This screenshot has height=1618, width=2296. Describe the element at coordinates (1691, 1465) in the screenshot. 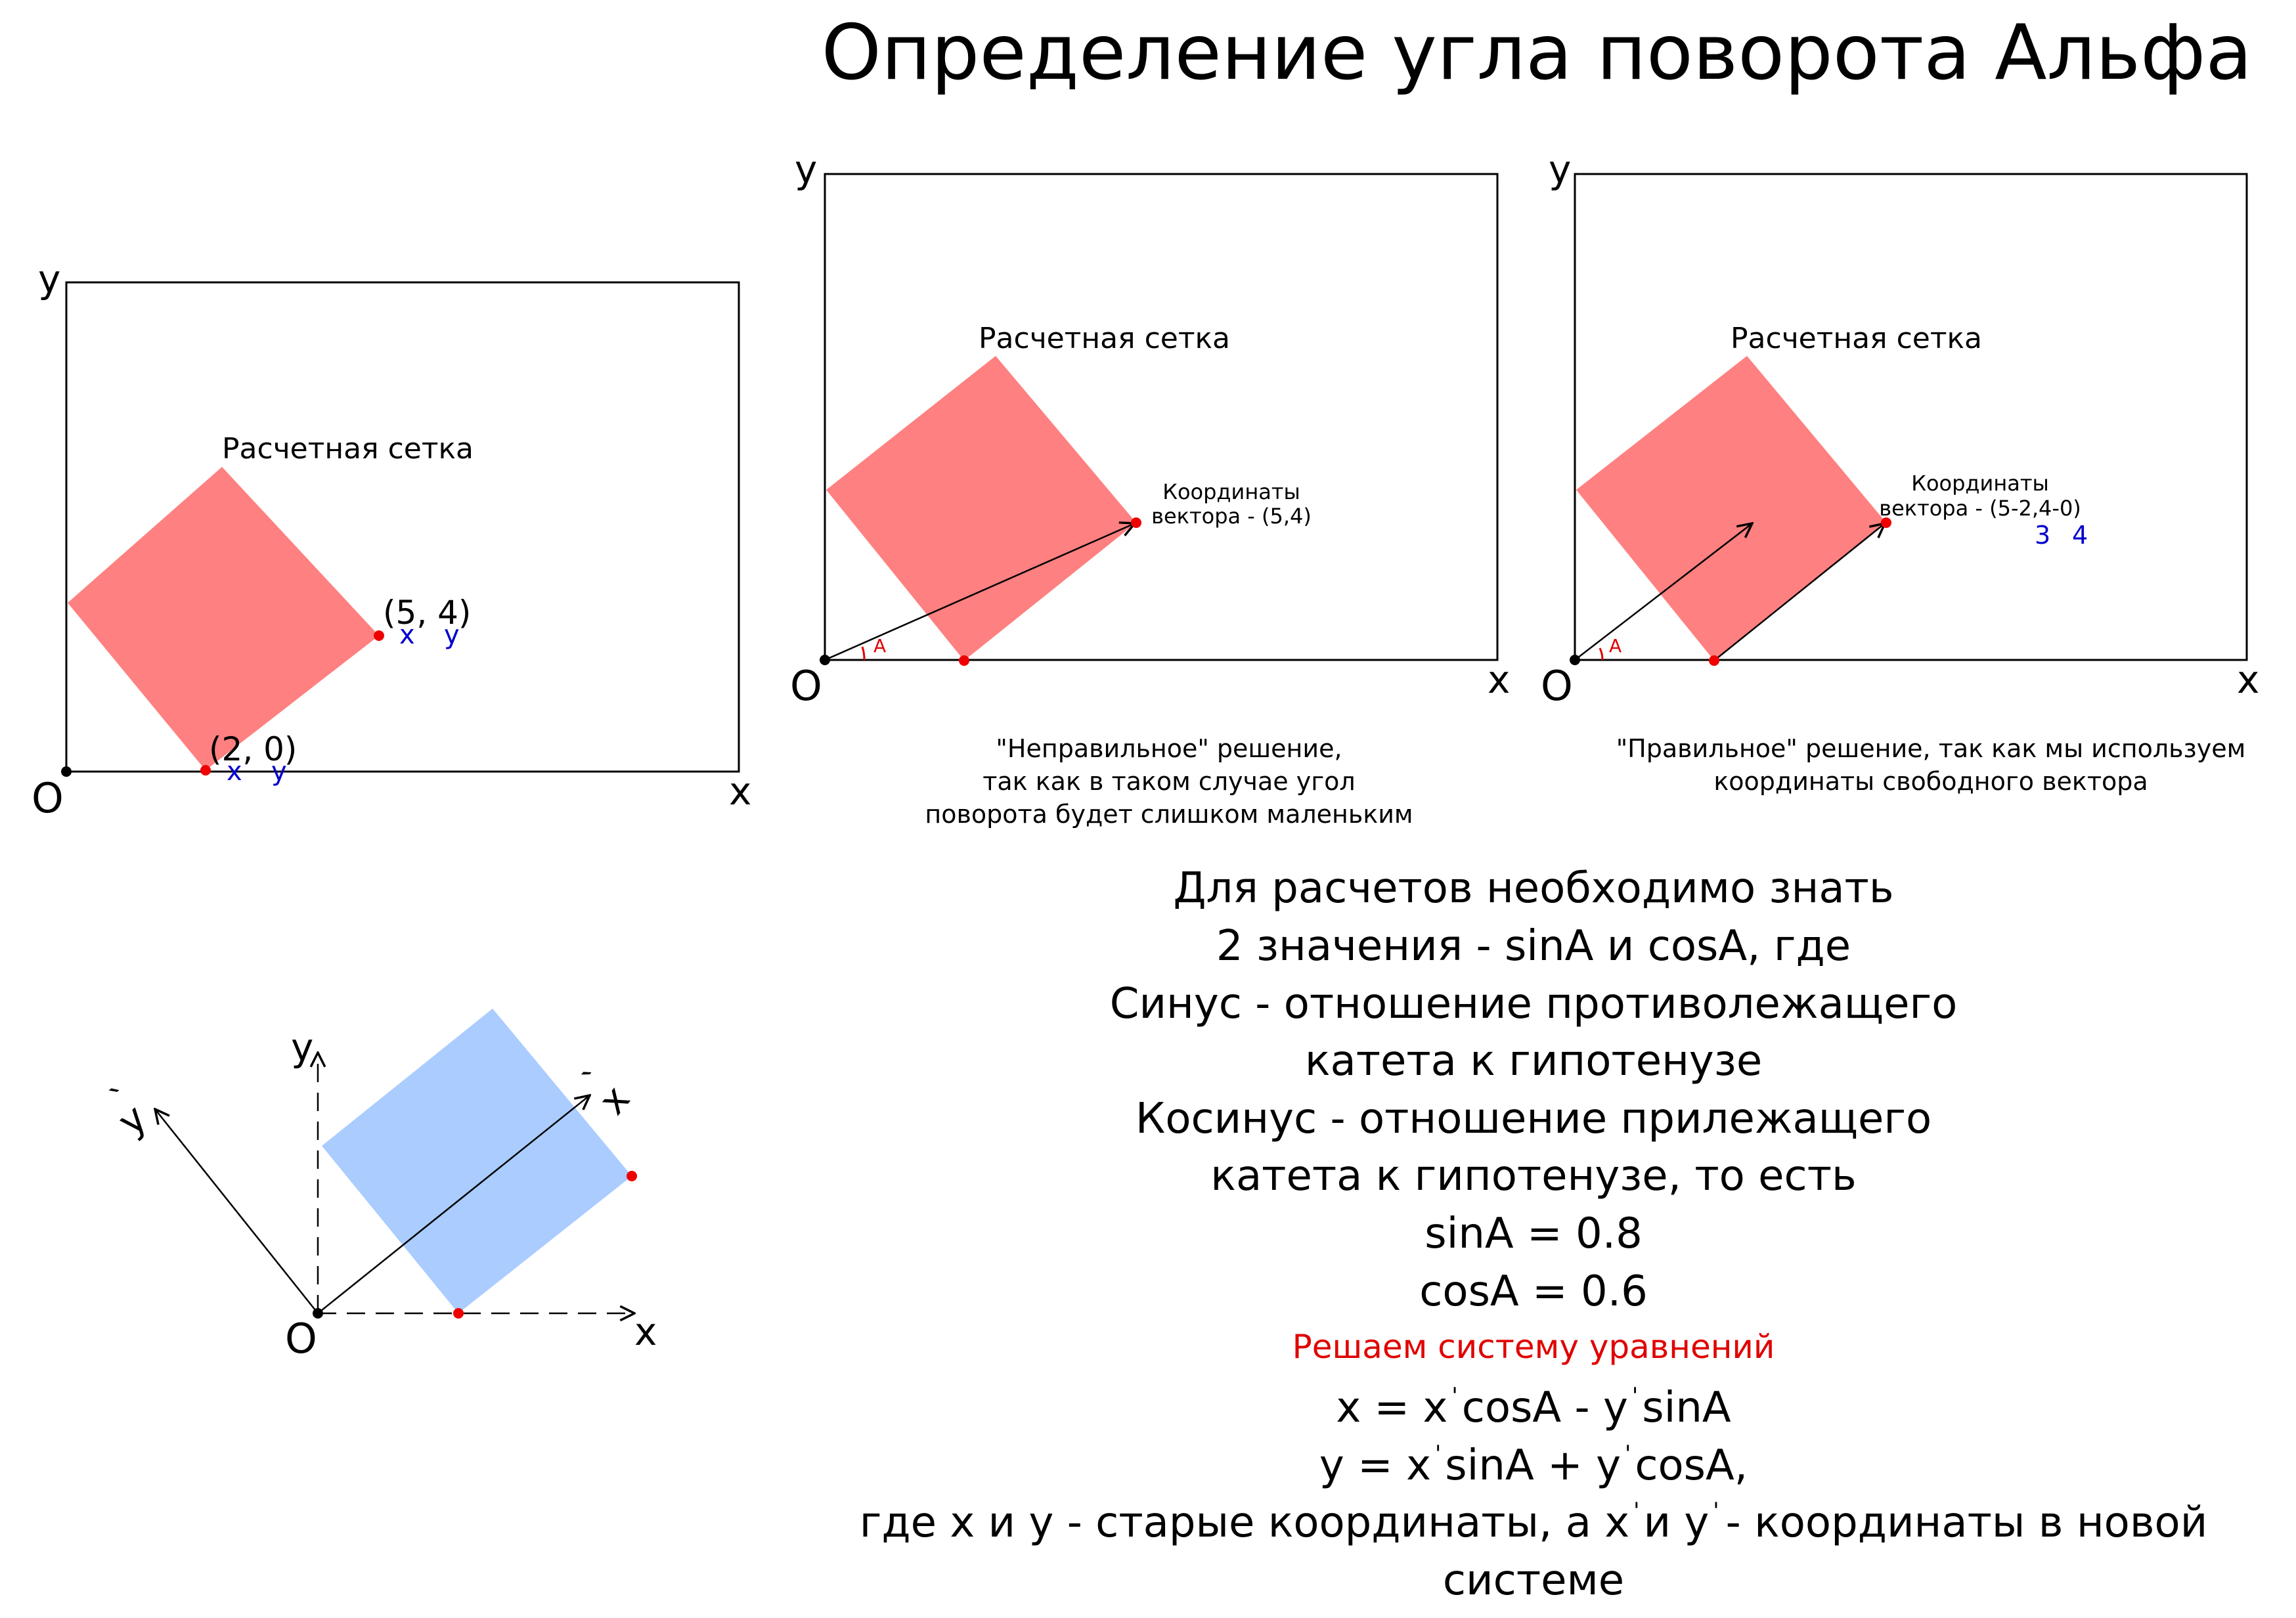

I see `equation-2-part-c: cosA,` at that location.